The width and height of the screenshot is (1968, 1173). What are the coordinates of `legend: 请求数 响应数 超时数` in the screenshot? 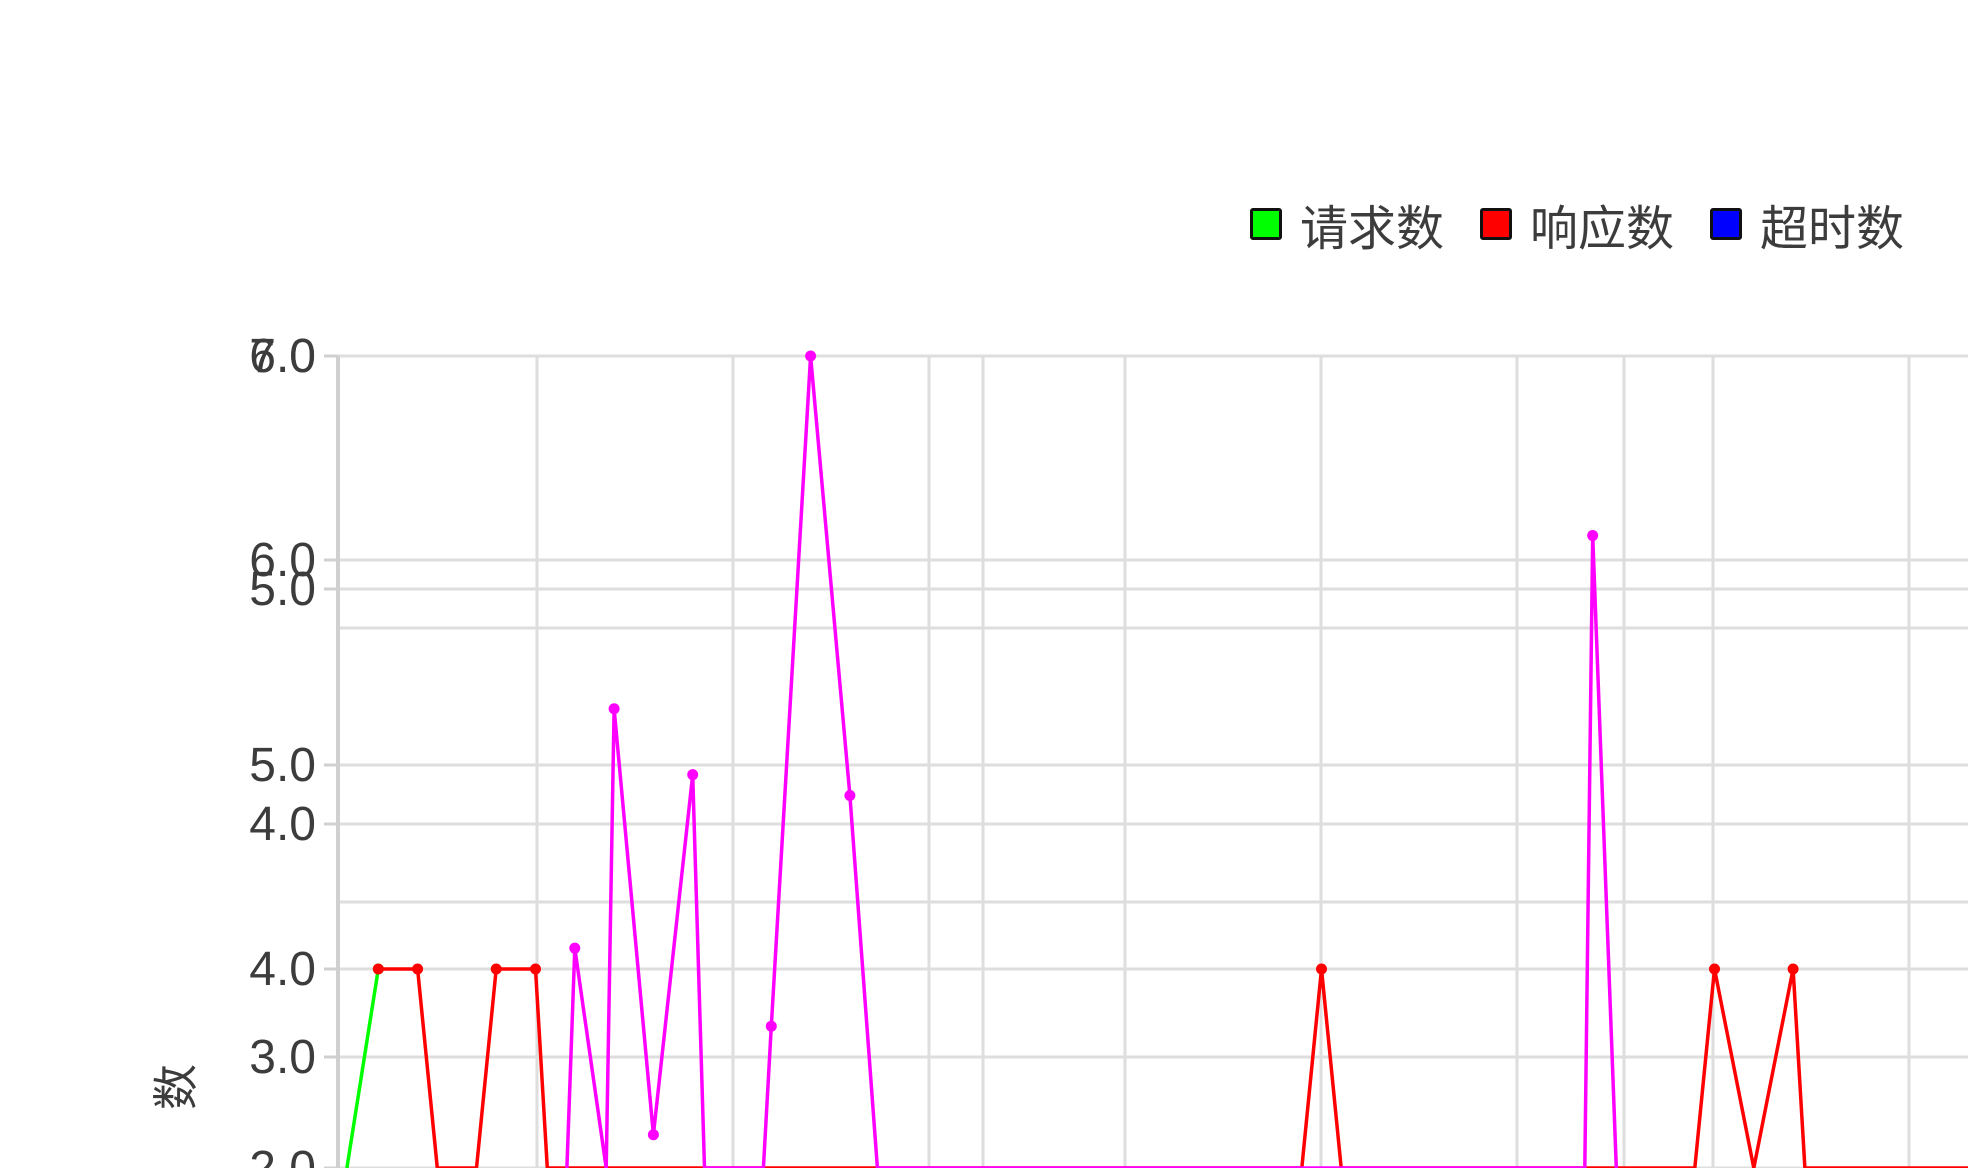 It's located at (1595, 226).